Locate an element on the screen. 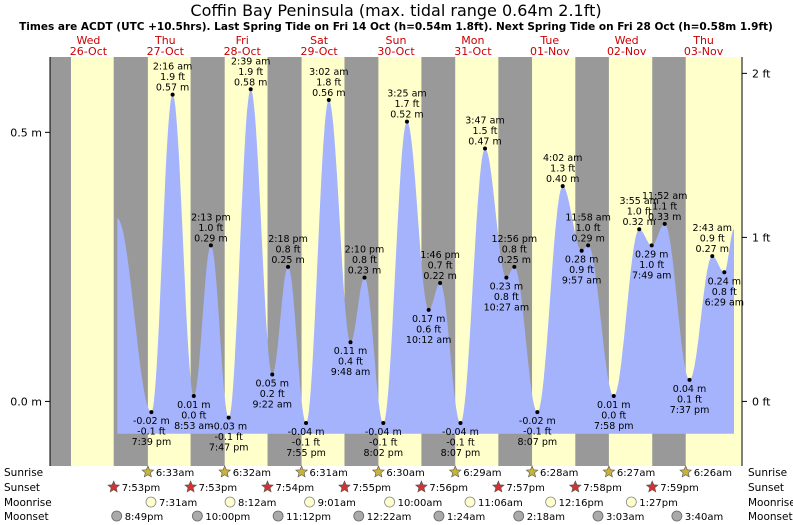  tide-label: 0.24 m is located at coordinates (724, 281).